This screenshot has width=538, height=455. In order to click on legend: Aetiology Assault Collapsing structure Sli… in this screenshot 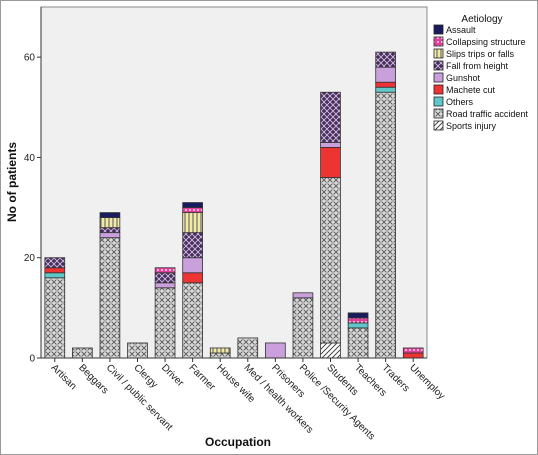, I will do `click(480, 72)`.